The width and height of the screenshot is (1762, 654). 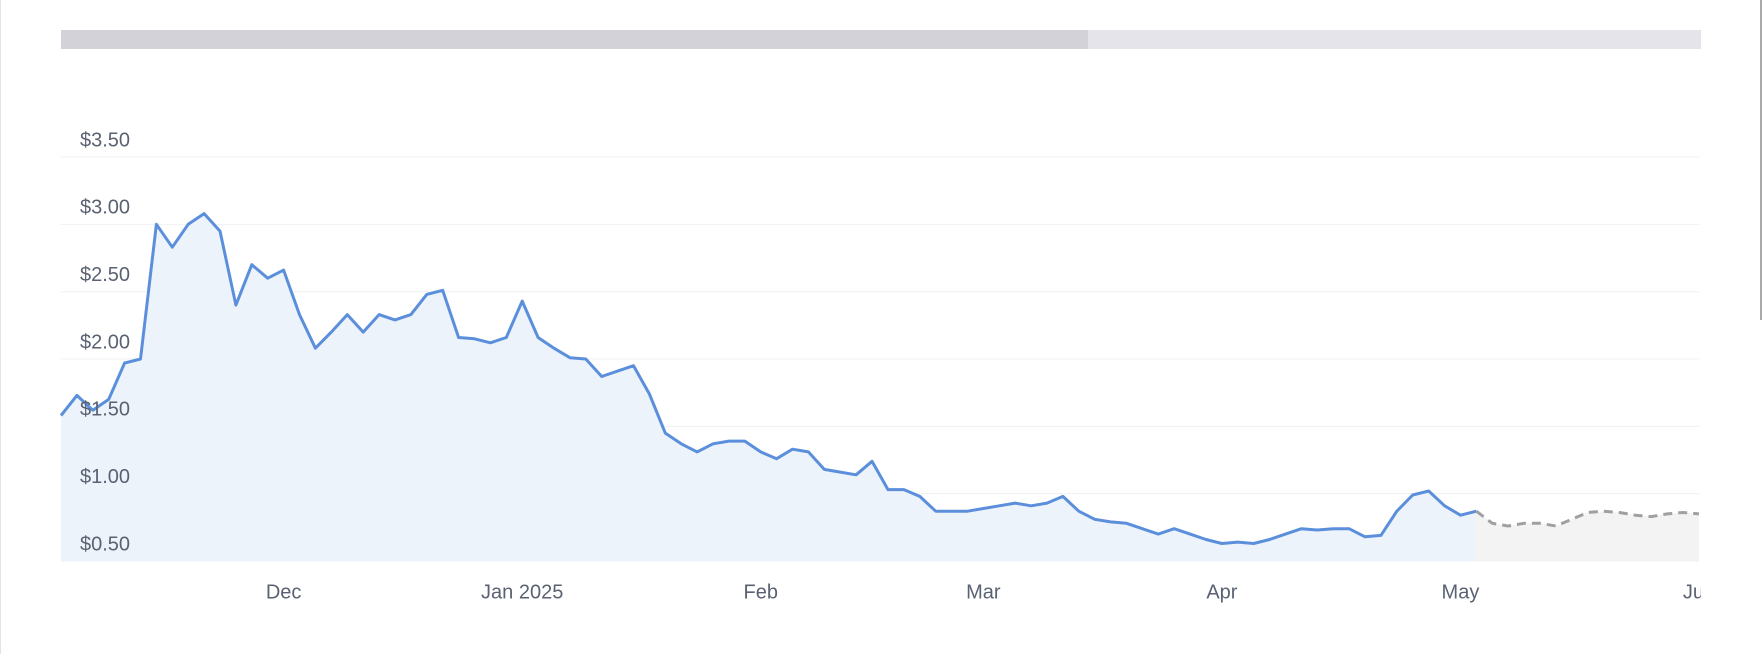 What do you see at coordinates (105, 342) in the screenshot?
I see `y-tick-label: $2.00` at bounding box center [105, 342].